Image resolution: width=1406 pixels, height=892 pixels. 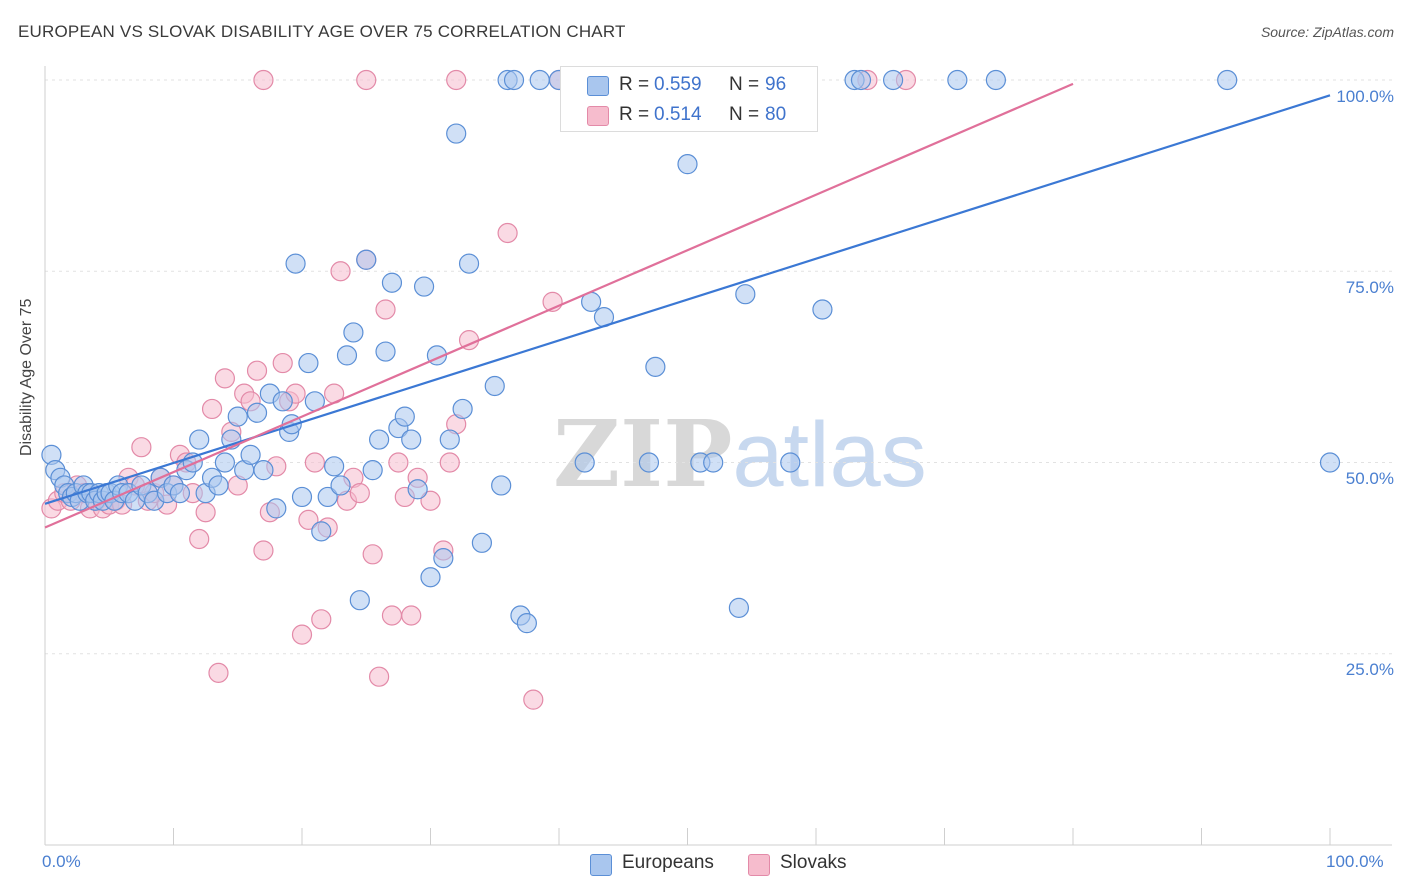 What do you see at coordinates (1369, 669) in the screenshot?
I see `y-tick-label-25: 25.0%` at bounding box center [1369, 669].